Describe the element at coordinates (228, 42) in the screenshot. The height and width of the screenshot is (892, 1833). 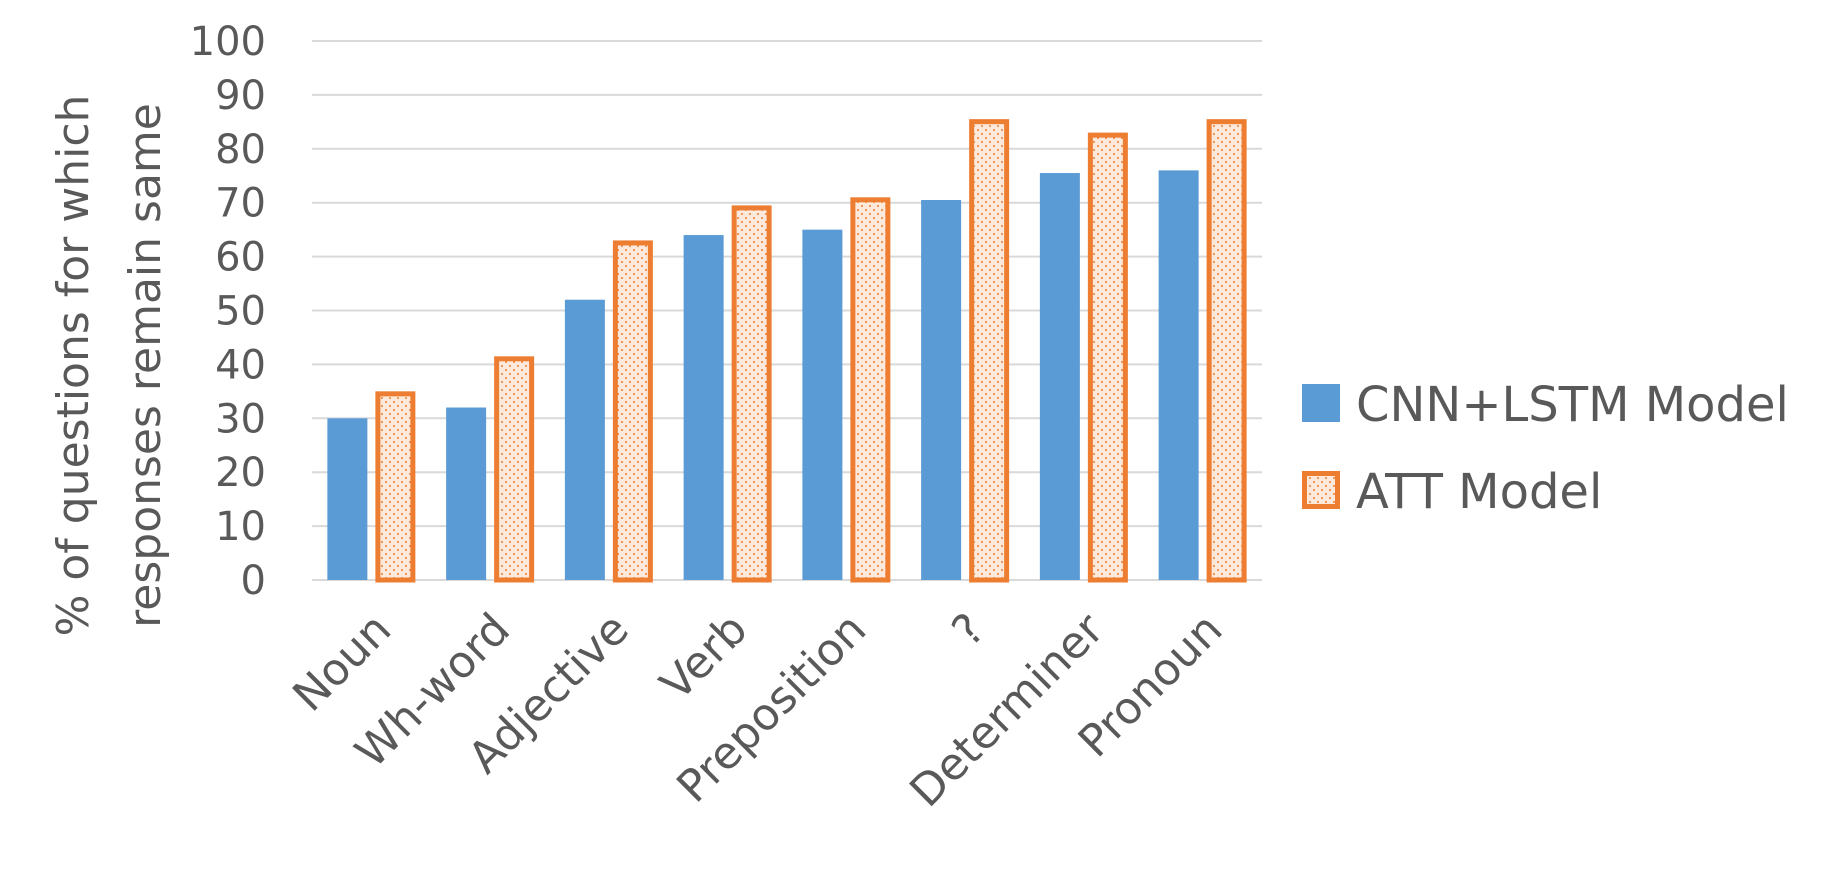
I see `y-tick-label: 100` at that location.